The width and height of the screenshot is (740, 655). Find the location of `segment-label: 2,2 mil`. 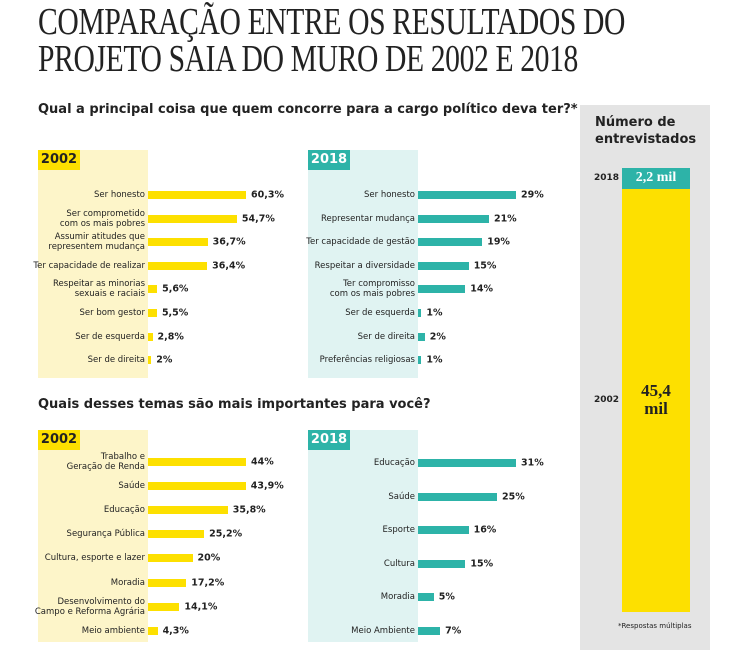

segment-label: 2,2 mil is located at coordinates (656, 178).